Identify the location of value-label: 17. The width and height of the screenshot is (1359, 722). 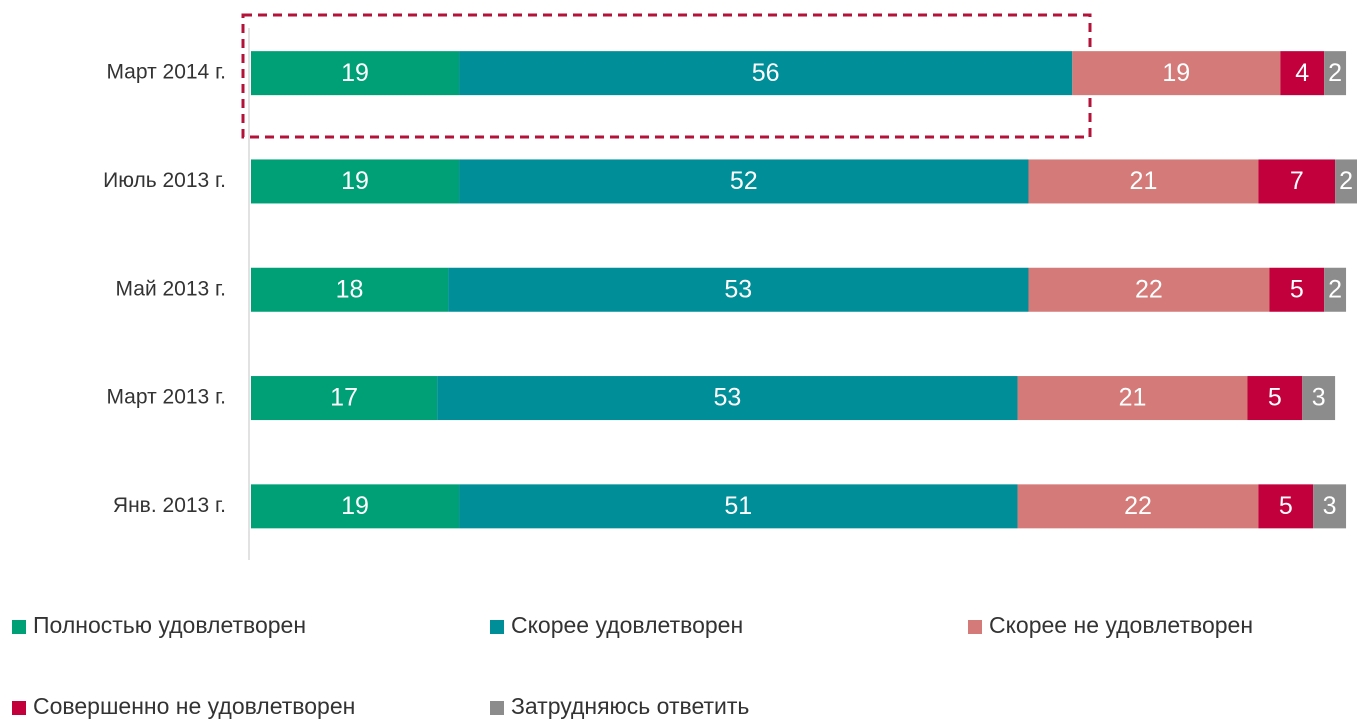
(344, 398).